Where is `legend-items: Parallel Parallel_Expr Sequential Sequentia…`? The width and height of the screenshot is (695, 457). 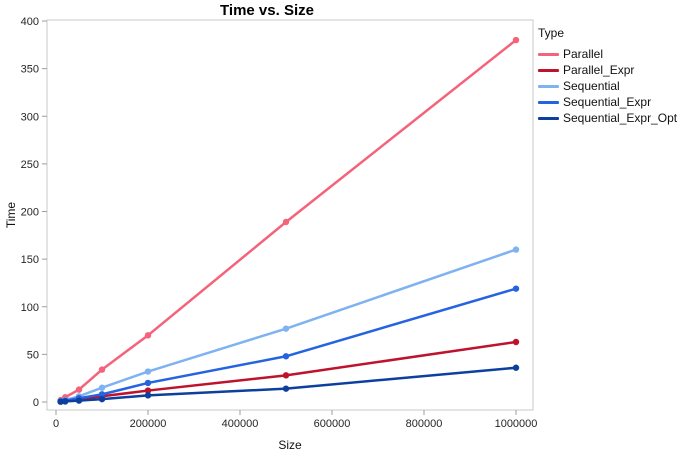 legend-items: Parallel Parallel_Expr Sequential Sequentia… is located at coordinates (607, 86).